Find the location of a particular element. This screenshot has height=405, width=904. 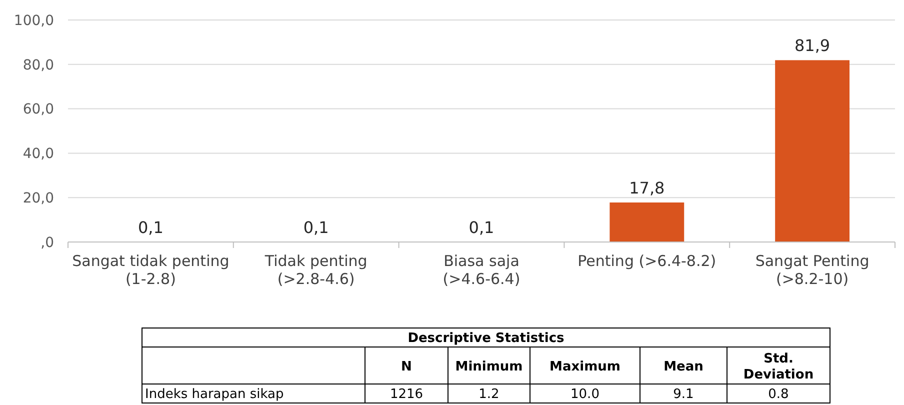

data-label: 81,9 is located at coordinates (812, 46).